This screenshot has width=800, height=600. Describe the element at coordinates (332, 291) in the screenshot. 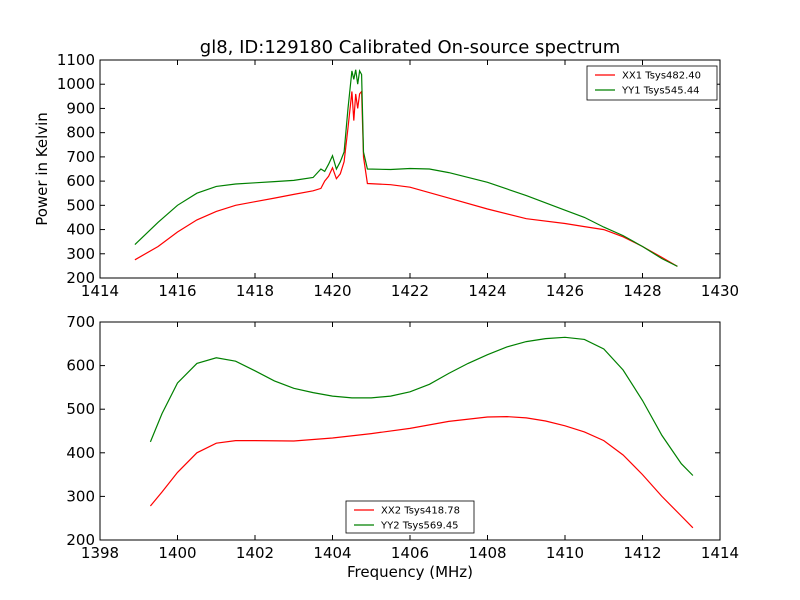

I see `x-tick-label: 1420` at that location.